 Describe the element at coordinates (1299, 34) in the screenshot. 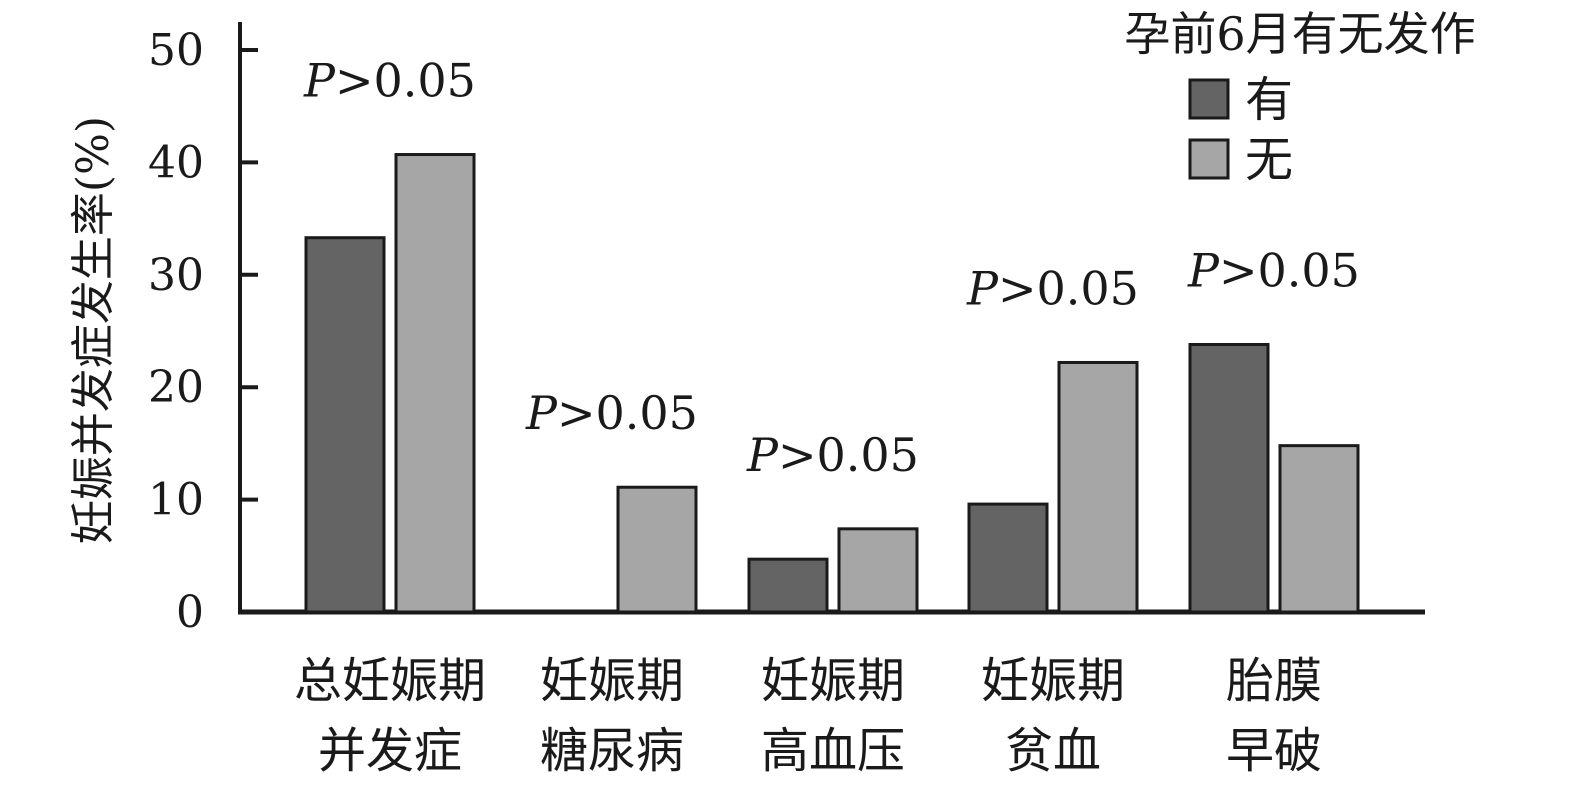

I see `legend-title: 孕前6月有无发作` at that location.